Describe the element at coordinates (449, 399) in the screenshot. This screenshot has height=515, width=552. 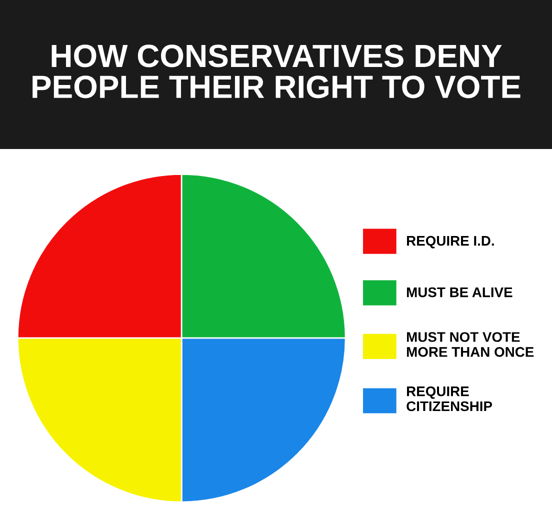
I see `legend-label: REQUIRE CITIZENSHIP` at that location.